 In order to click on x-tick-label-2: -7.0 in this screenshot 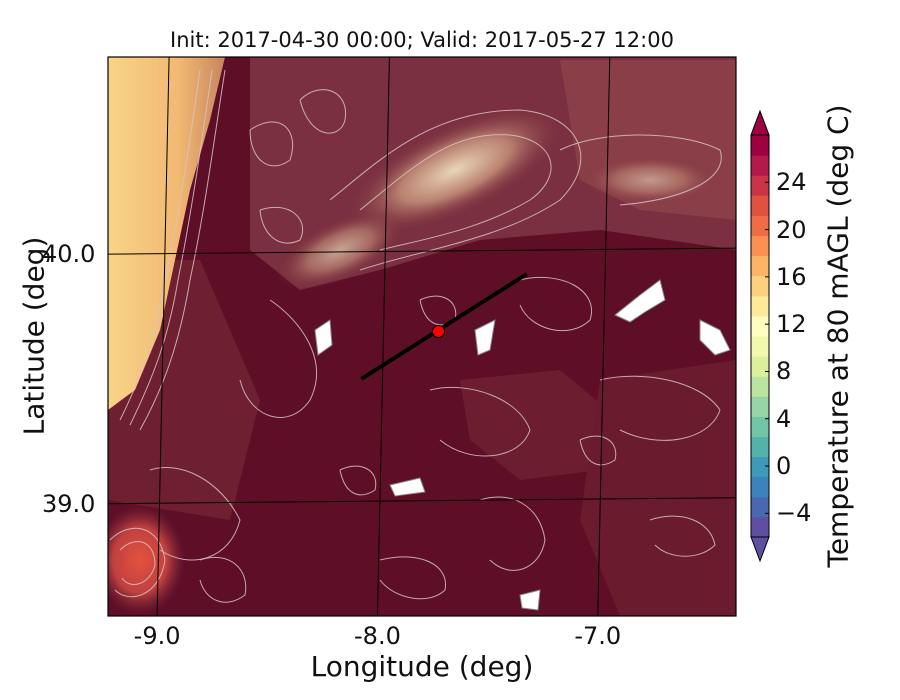, I will do `click(598, 636)`.